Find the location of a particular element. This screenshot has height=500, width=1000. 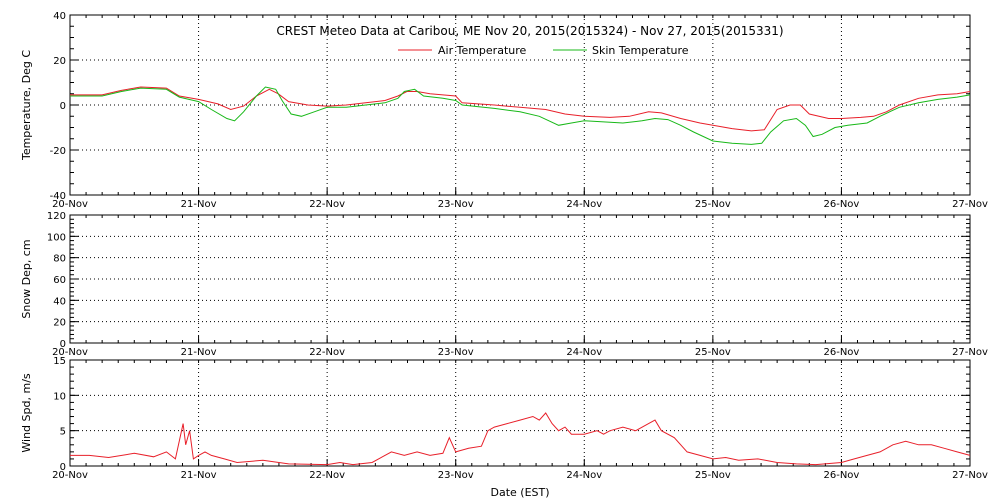

temp-y-tick-label: 40 is located at coordinates (59, 16).